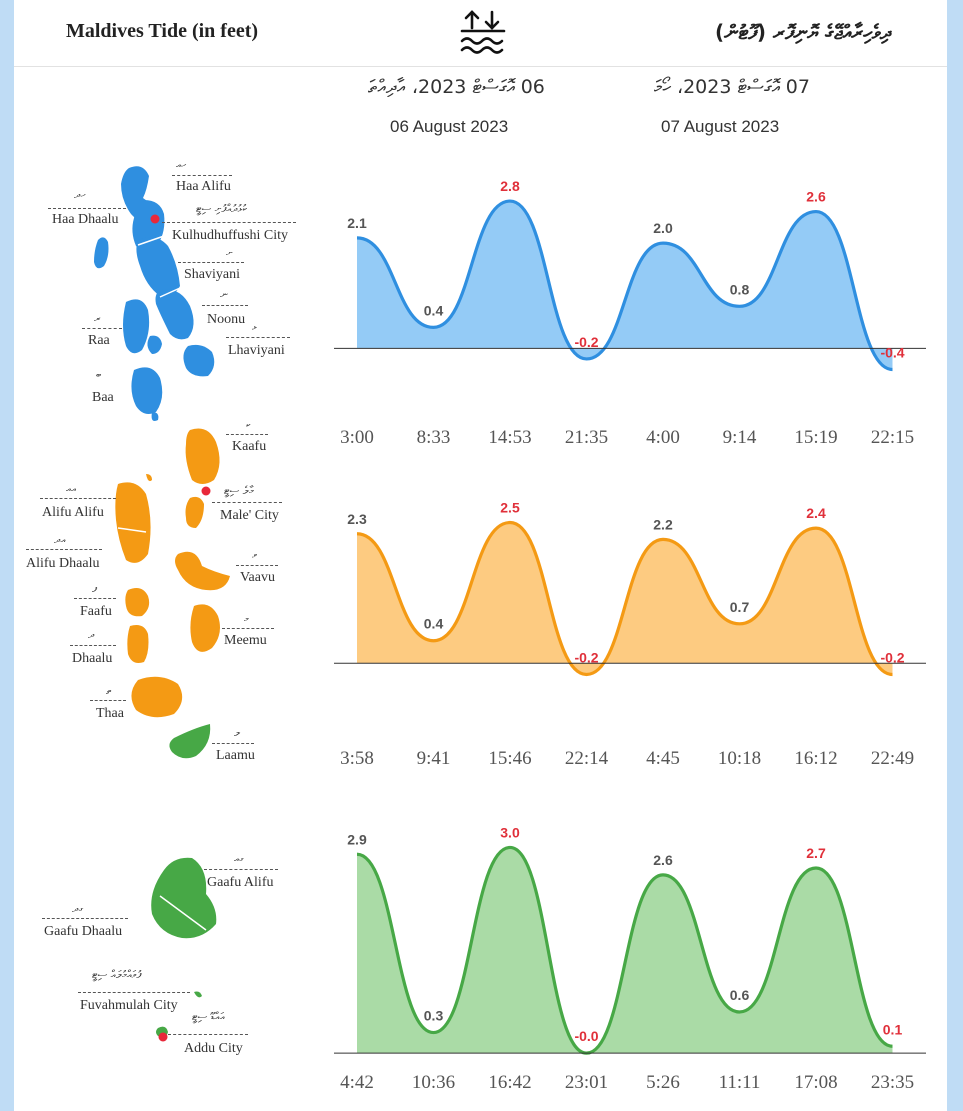 The width and height of the screenshot is (963, 1111). Describe the element at coordinates (229, 252) in the screenshot. I see `region-dv-shaviyani: ށ` at that location.